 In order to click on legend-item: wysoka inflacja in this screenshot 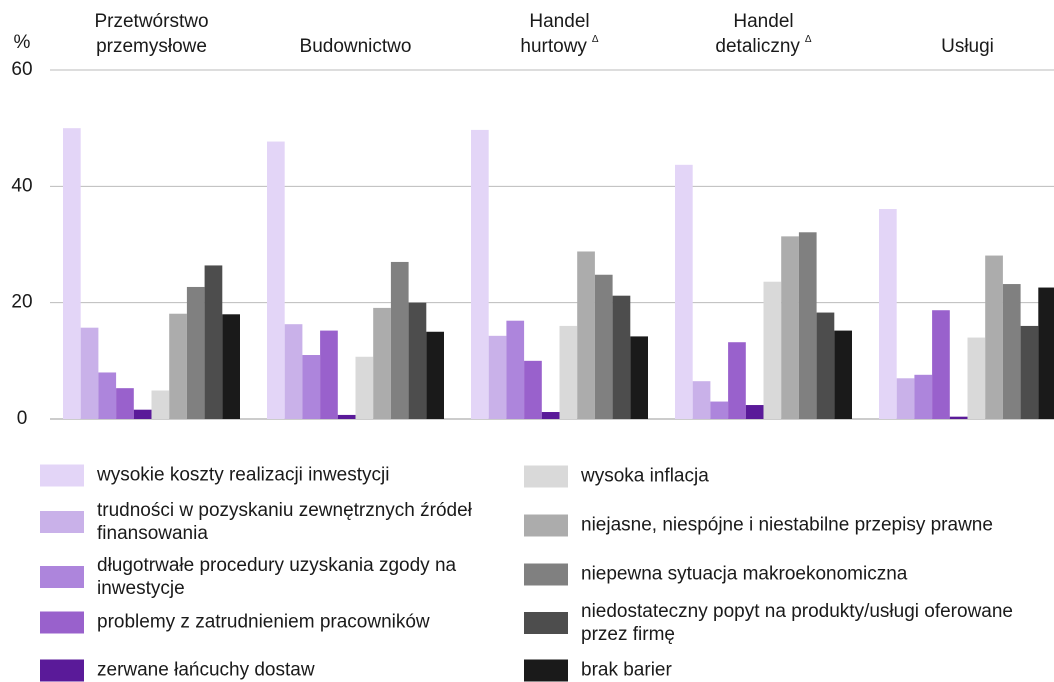, I will do `click(616, 476)`.